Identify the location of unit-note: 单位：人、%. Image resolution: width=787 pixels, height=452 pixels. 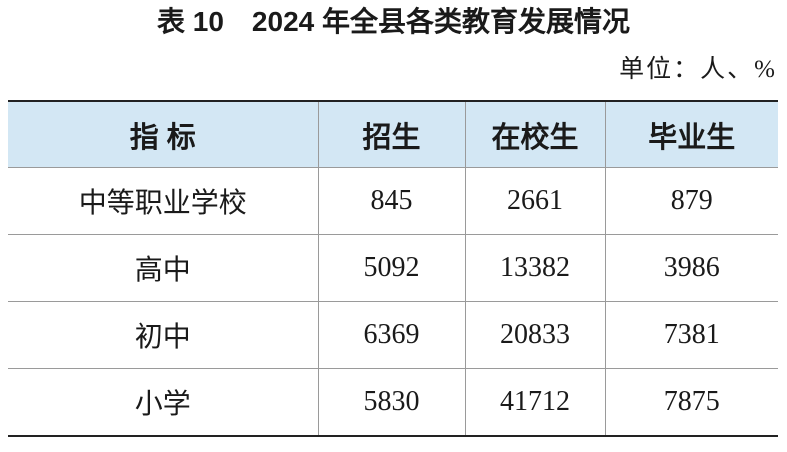
(698, 69).